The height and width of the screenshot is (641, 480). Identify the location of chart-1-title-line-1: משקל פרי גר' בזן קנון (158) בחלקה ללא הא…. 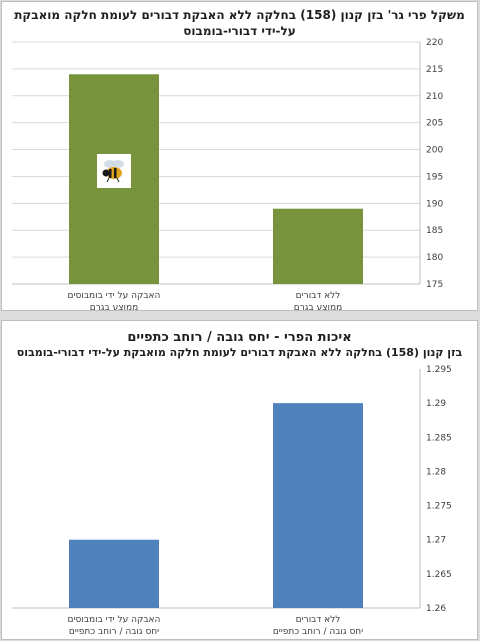
(239, 15).